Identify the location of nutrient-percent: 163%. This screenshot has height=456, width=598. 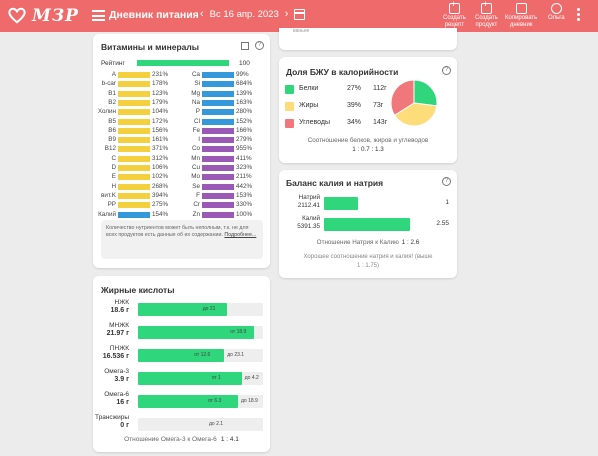
(244, 102).